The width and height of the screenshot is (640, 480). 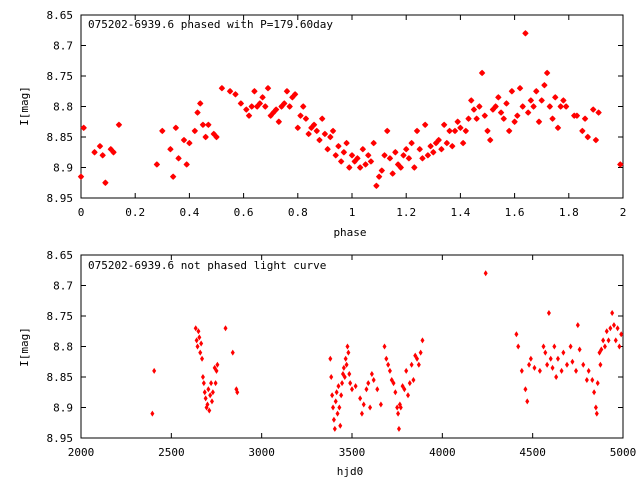 I want to click on y-tick-label: 8.75, so click(x=60, y=76).